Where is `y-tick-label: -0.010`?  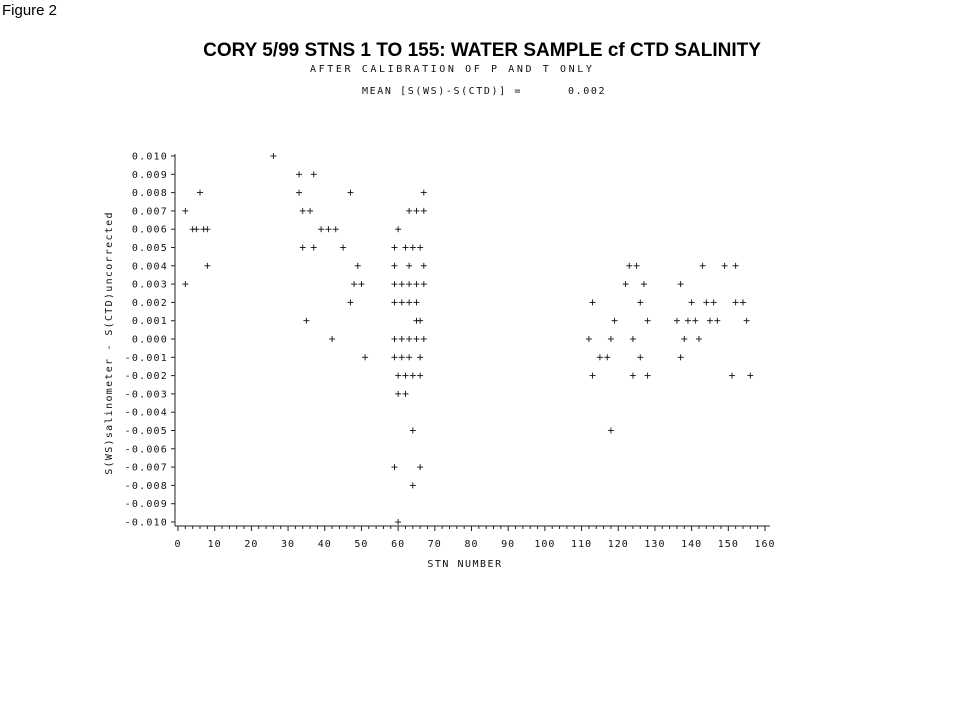
y-tick-label: -0.010 is located at coordinates (146, 523).